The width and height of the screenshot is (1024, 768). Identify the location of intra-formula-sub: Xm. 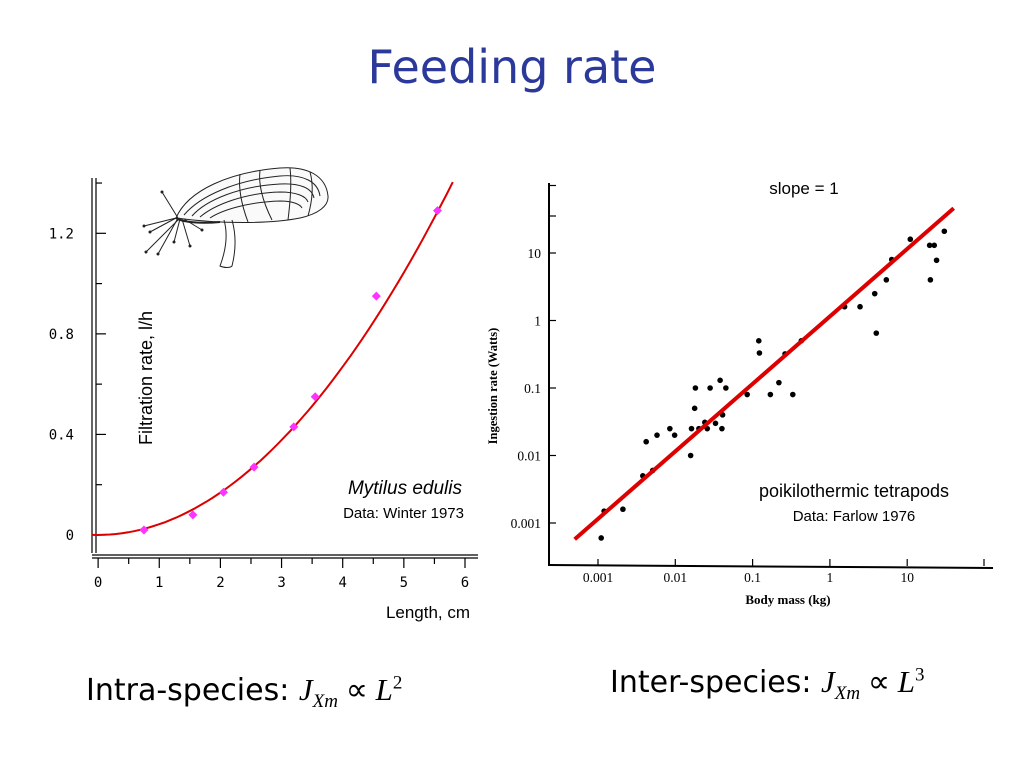
(325, 702).